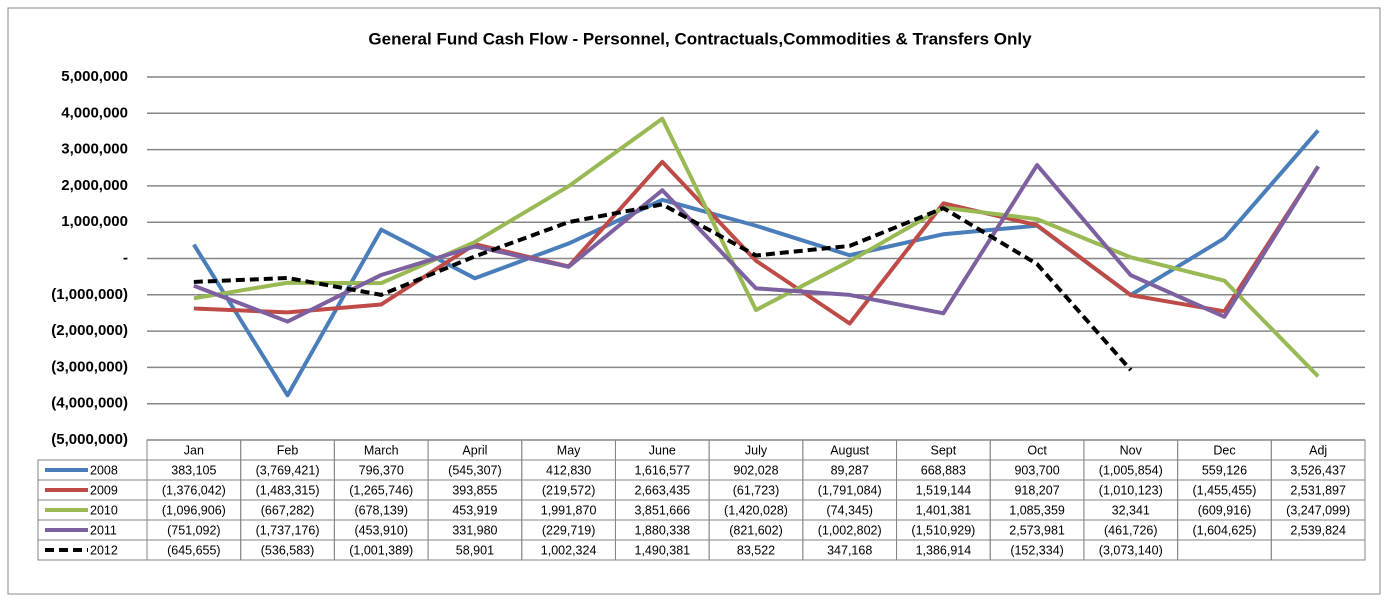 Image resolution: width=1388 pixels, height=602 pixels. What do you see at coordinates (1131, 510) in the screenshot?
I see `table-value: 32,341` at bounding box center [1131, 510].